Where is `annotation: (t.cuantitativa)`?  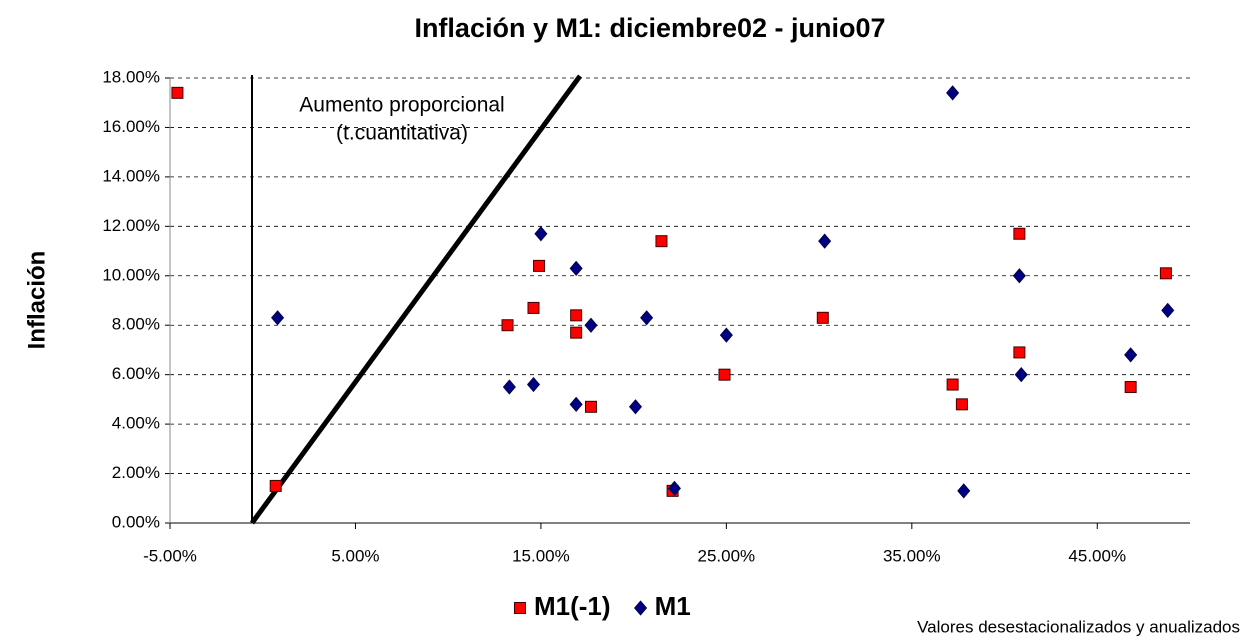 annotation: (t.cuantitativa) is located at coordinates (402, 133).